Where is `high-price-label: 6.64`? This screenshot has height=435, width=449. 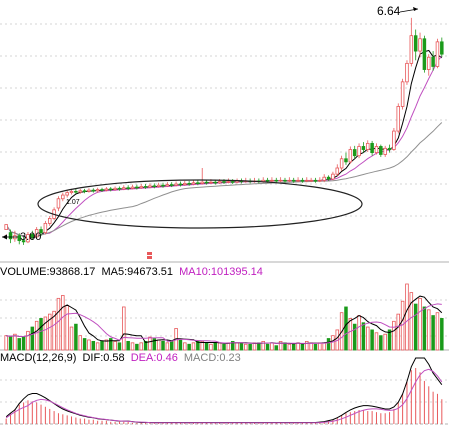 high-price-label: 6.64 is located at coordinates (389, 11).